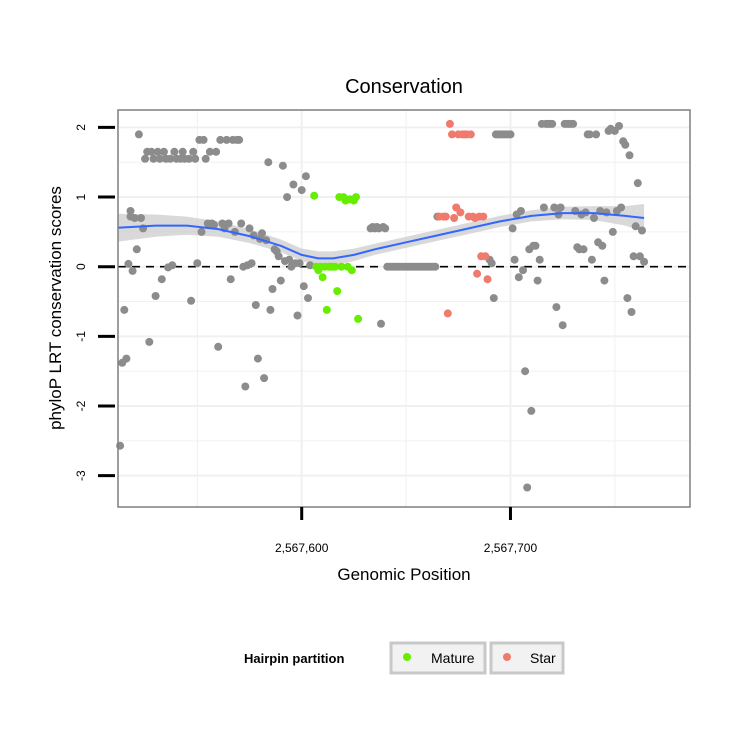  I want to click on legend-swatch-star, so click(507, 657).